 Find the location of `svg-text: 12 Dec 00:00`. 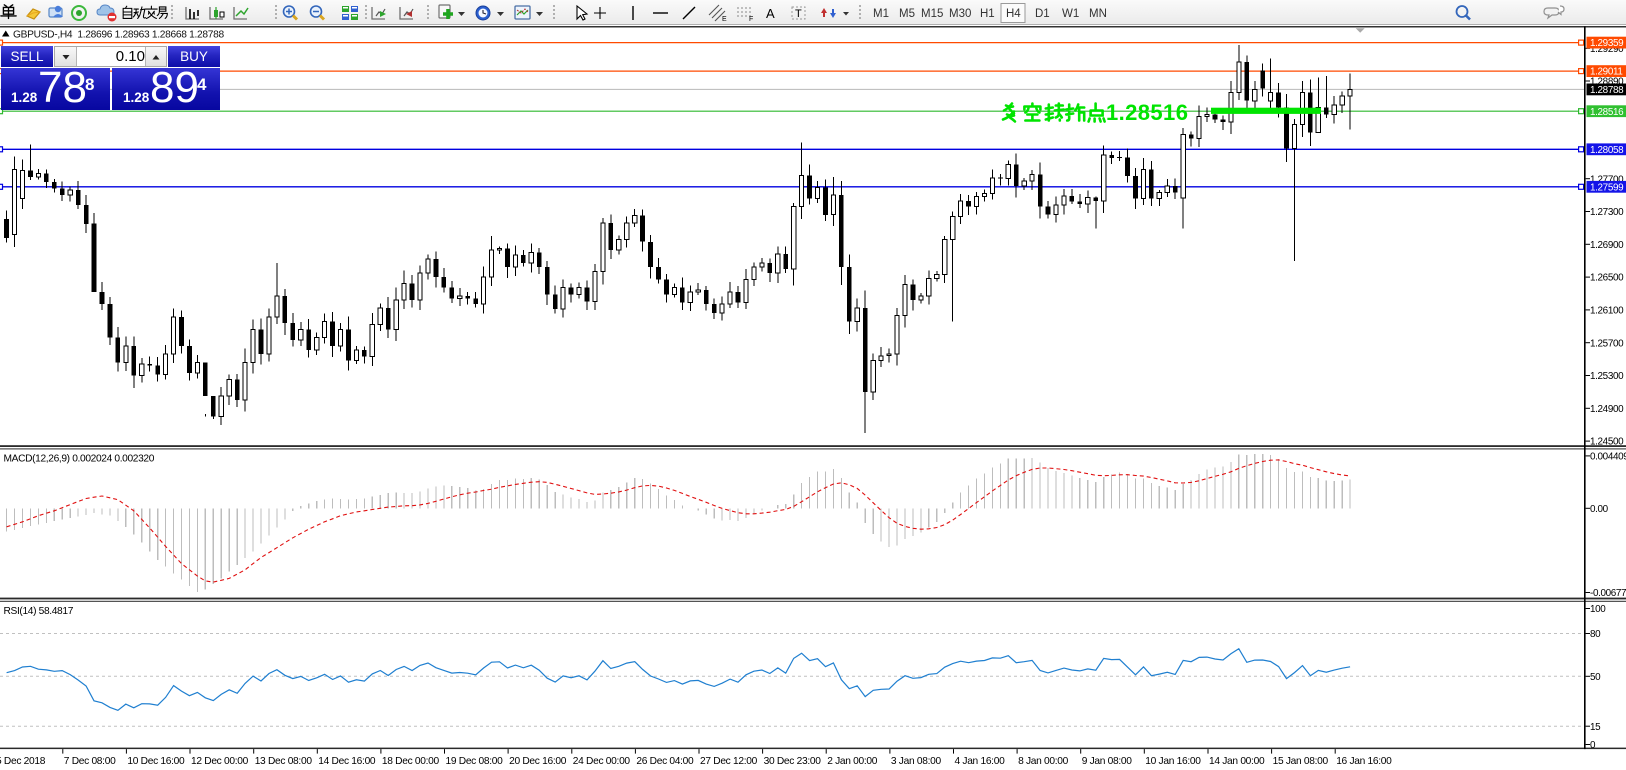

svg-text: 12 Dec 00:00 is located at coordinates (220, 761).